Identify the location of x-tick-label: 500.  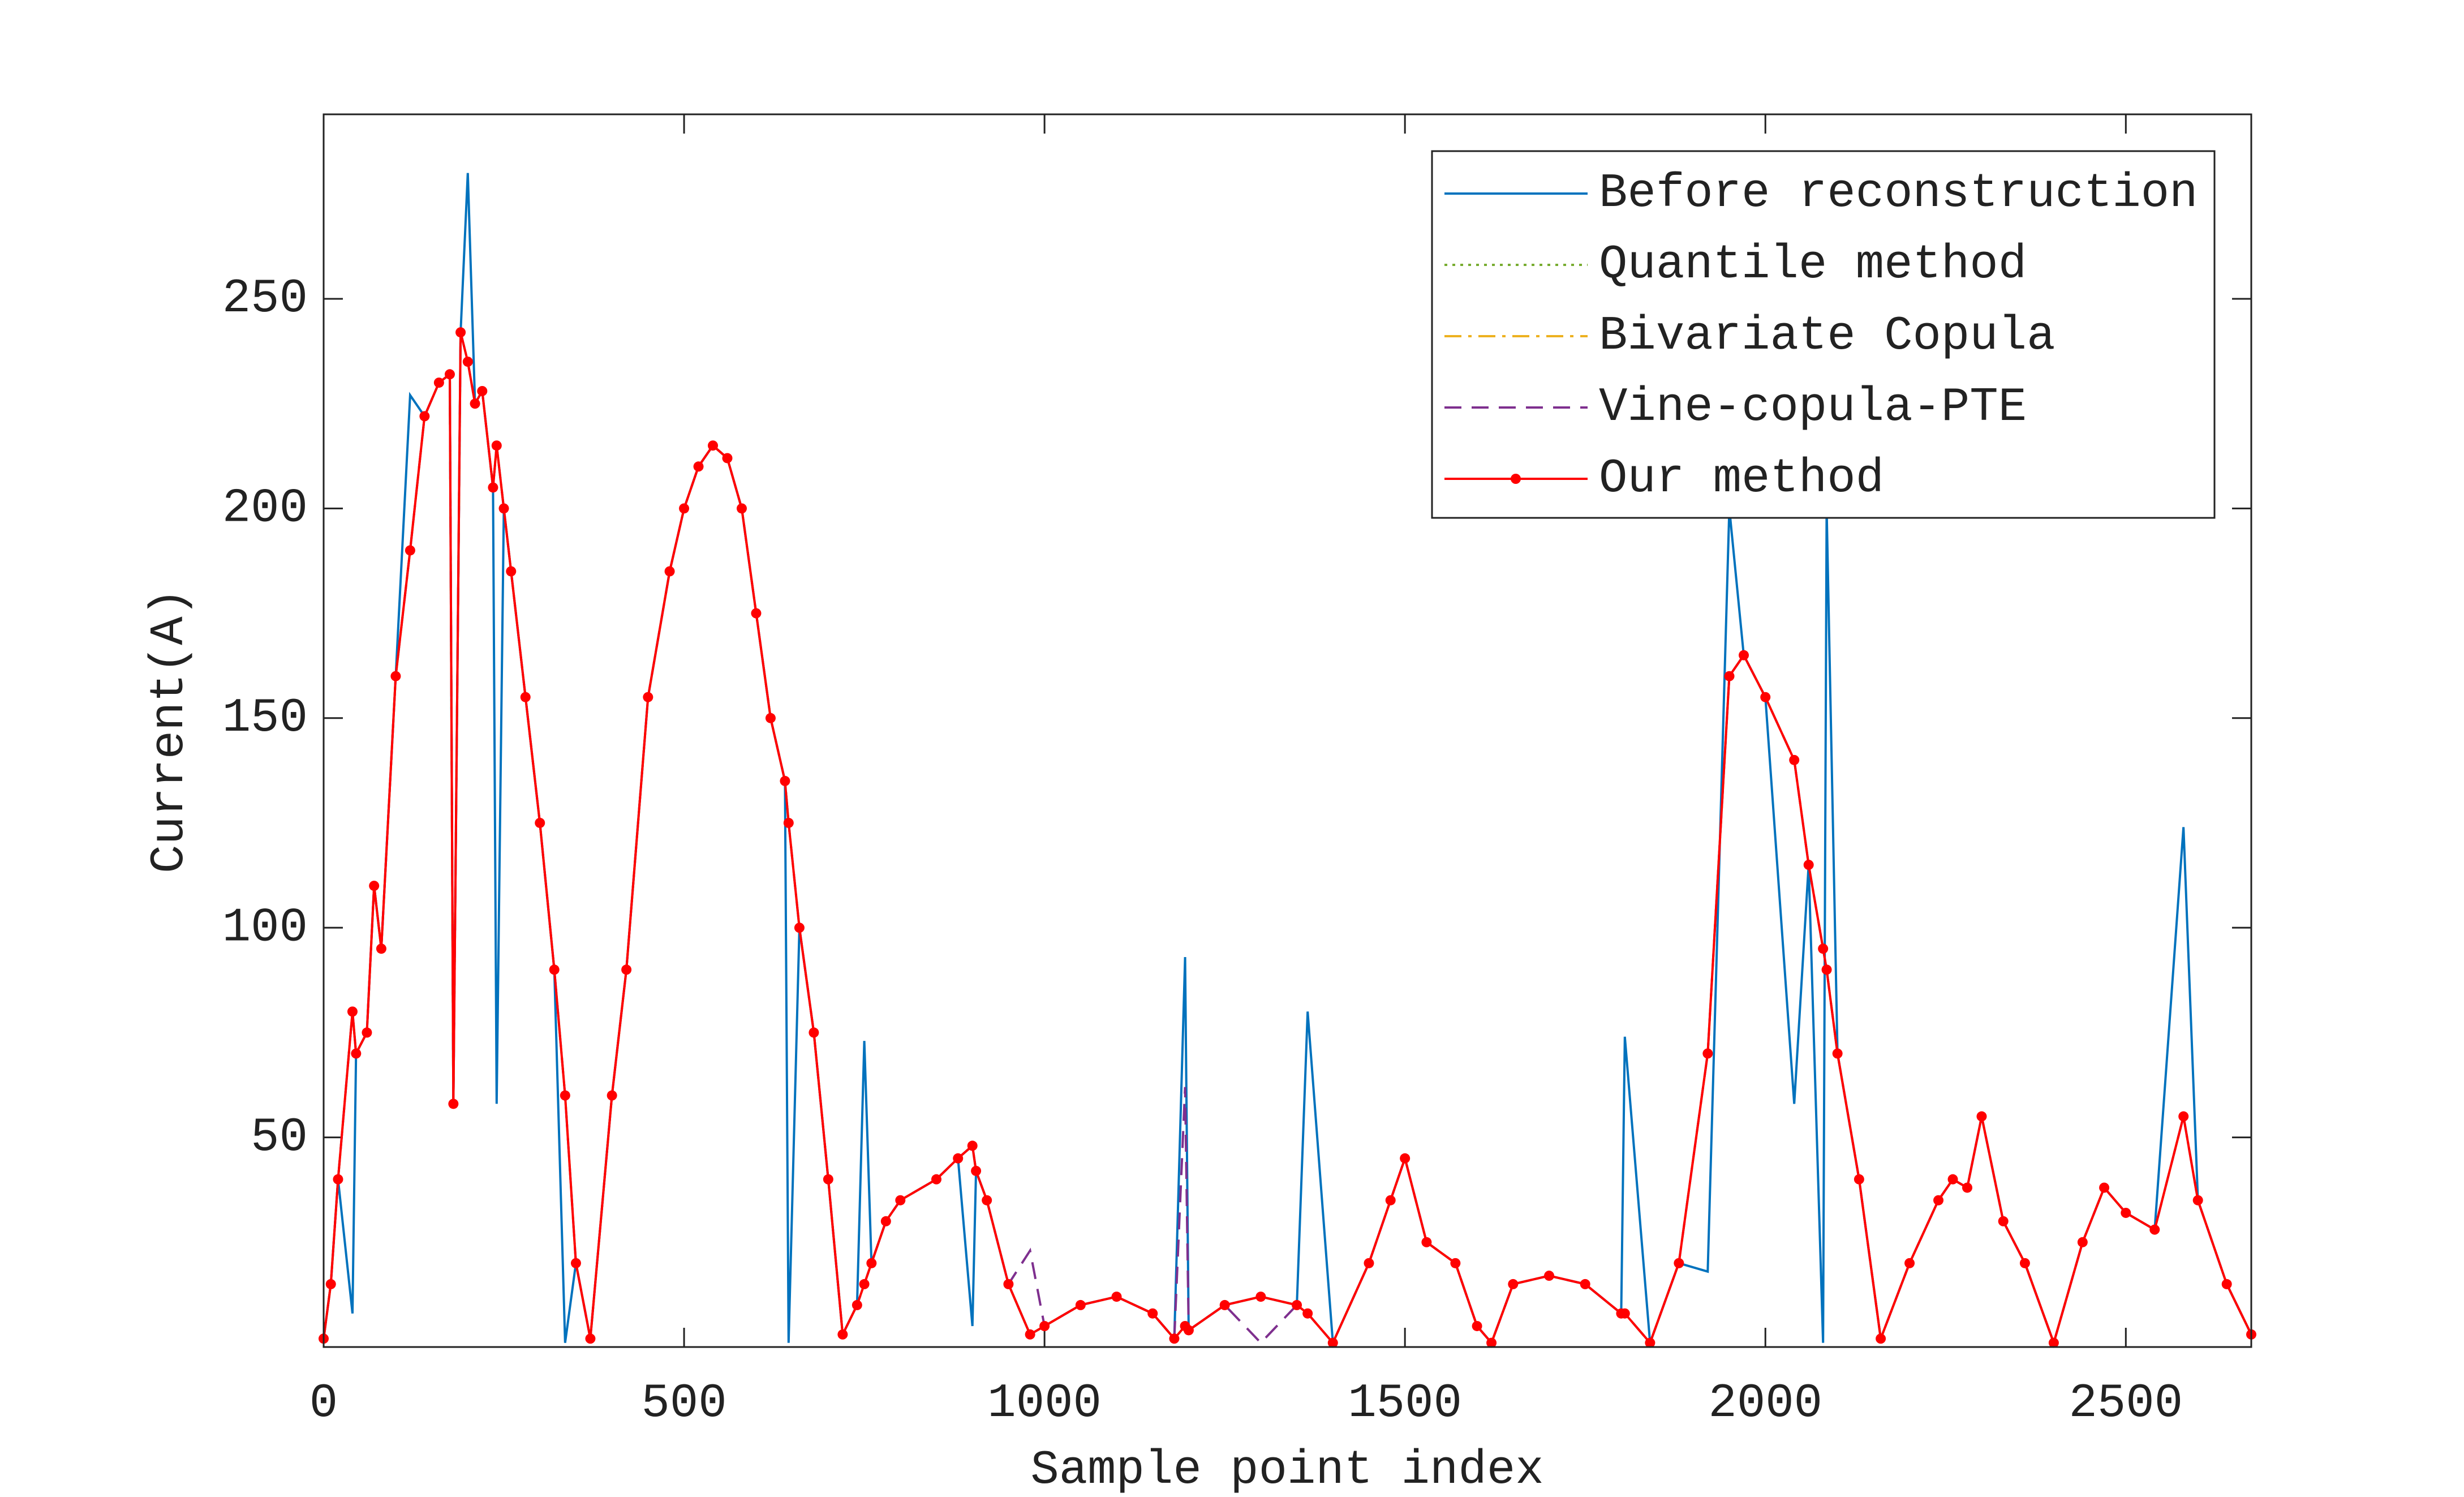
(684, 1404).